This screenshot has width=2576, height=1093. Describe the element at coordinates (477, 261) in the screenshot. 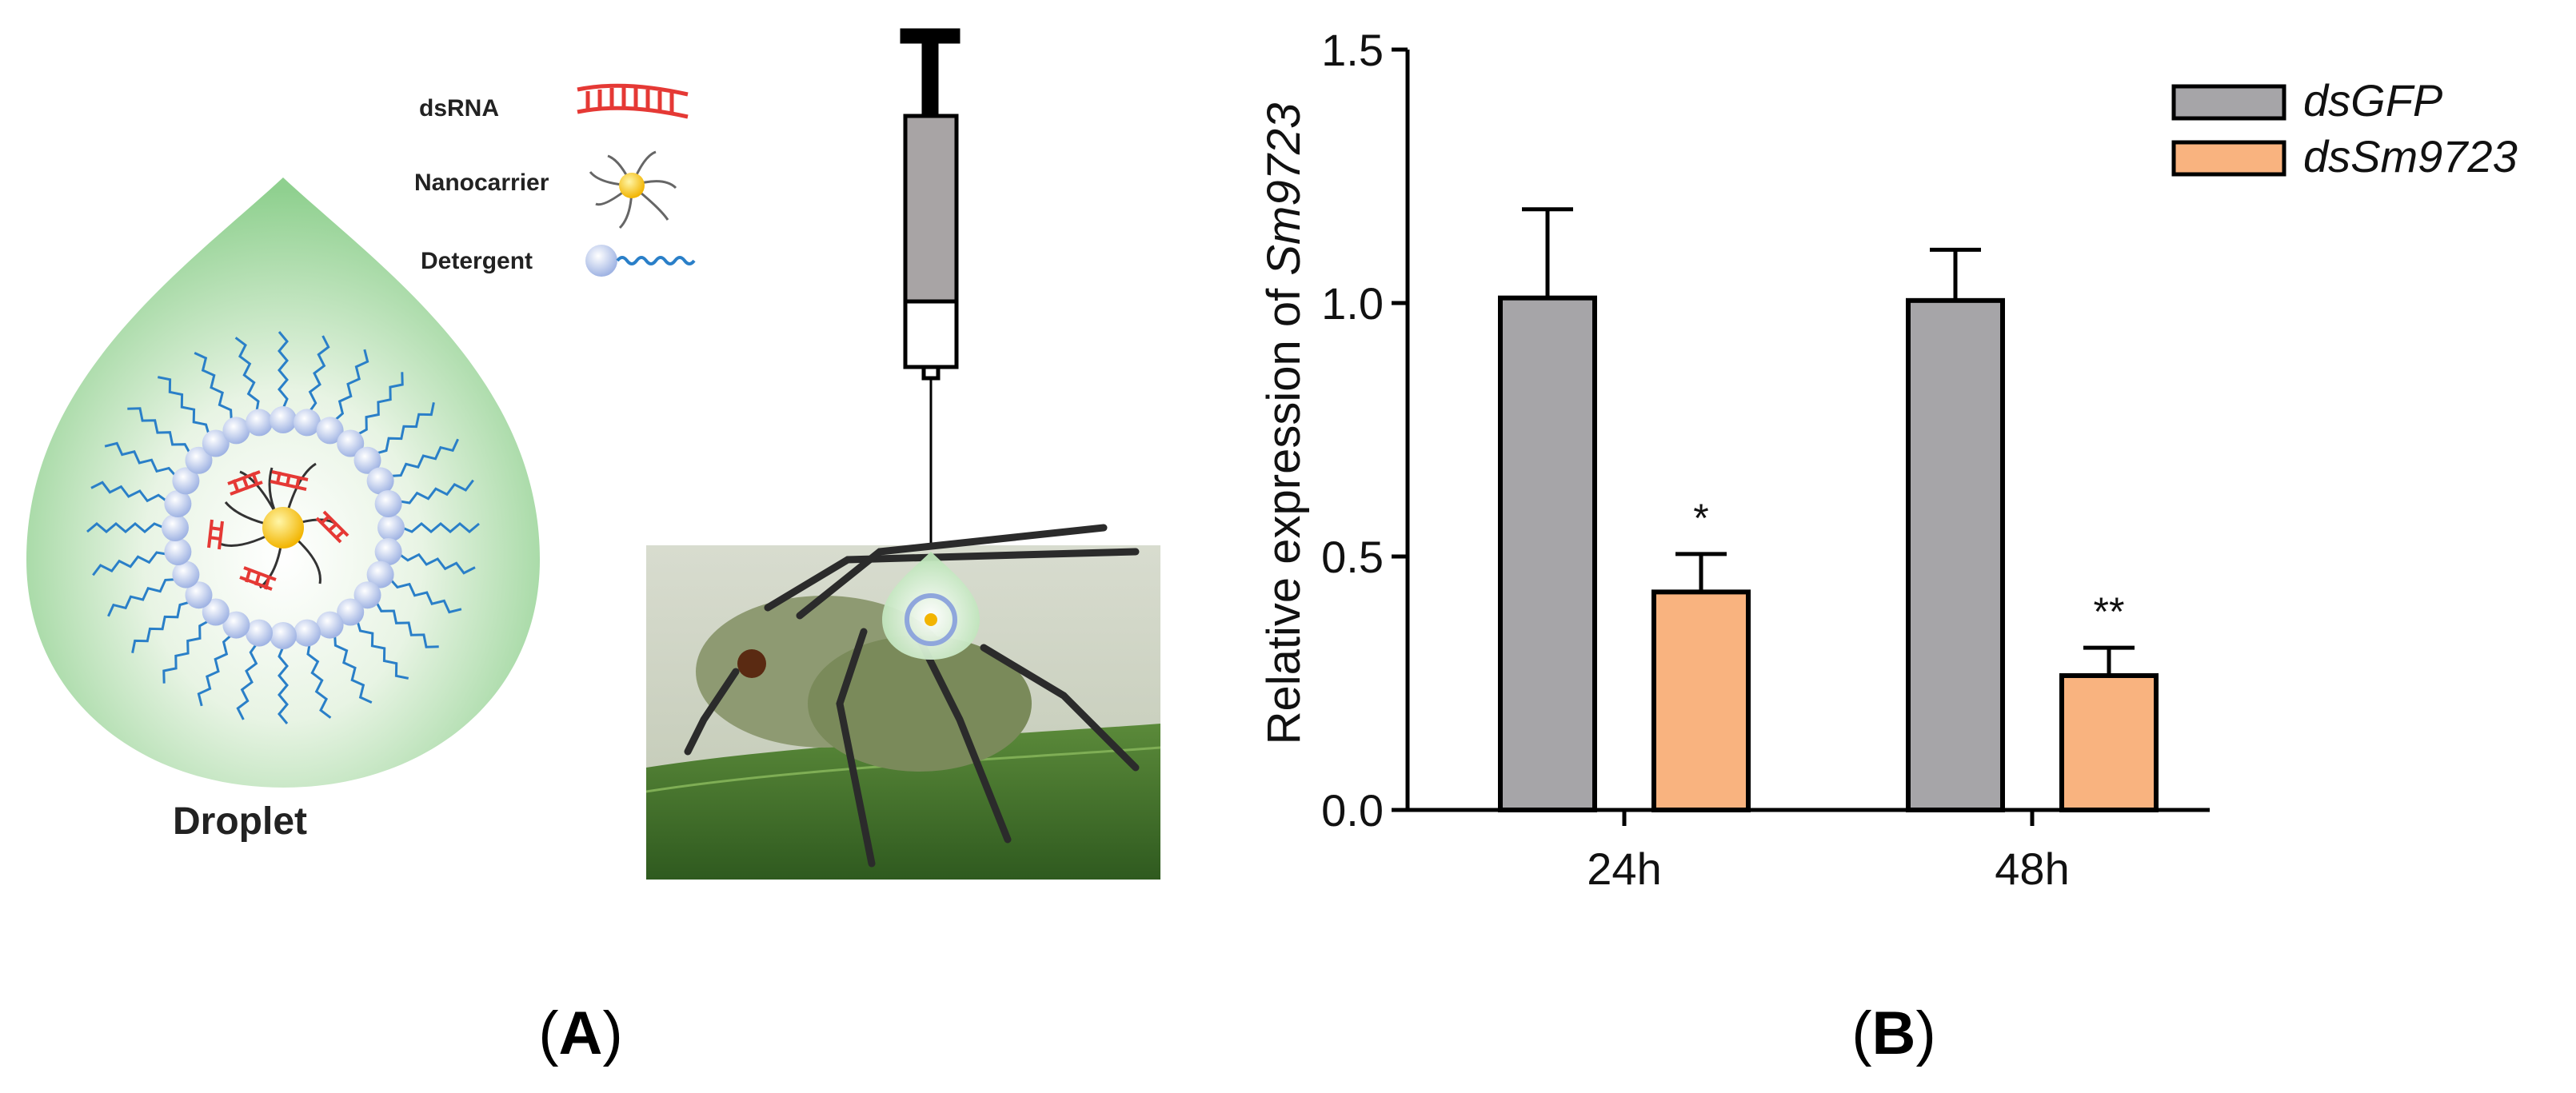

I see `legend-detergent-label: Detergent` at that location.